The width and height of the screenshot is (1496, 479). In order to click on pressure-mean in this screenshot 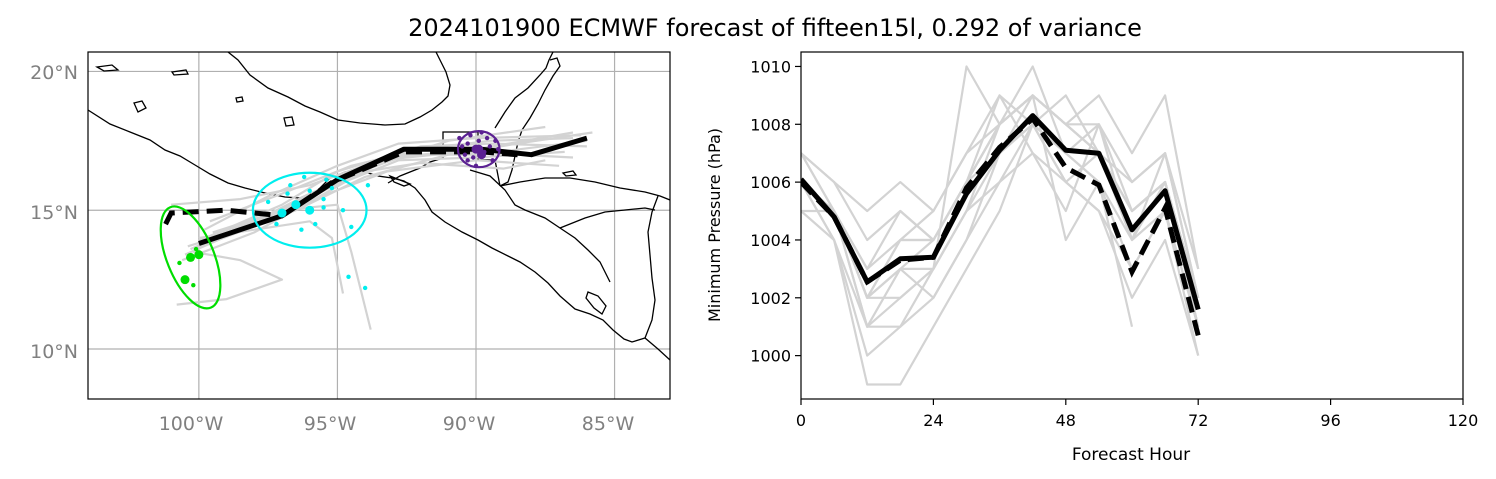, I will do `click(1001, 212)`.